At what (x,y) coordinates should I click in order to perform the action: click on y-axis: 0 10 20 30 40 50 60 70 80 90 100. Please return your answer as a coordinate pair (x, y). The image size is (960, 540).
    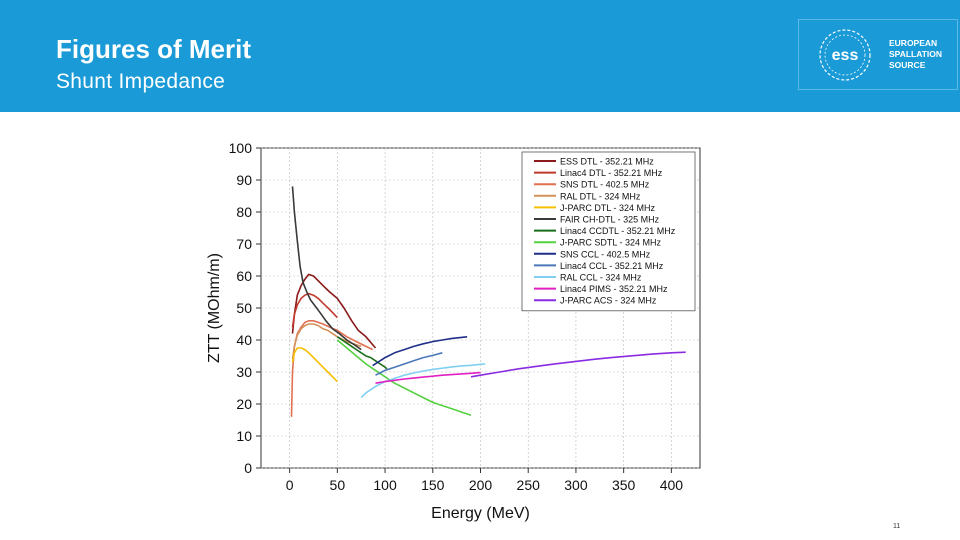
    Looking at the image, I should click on (245, 308).